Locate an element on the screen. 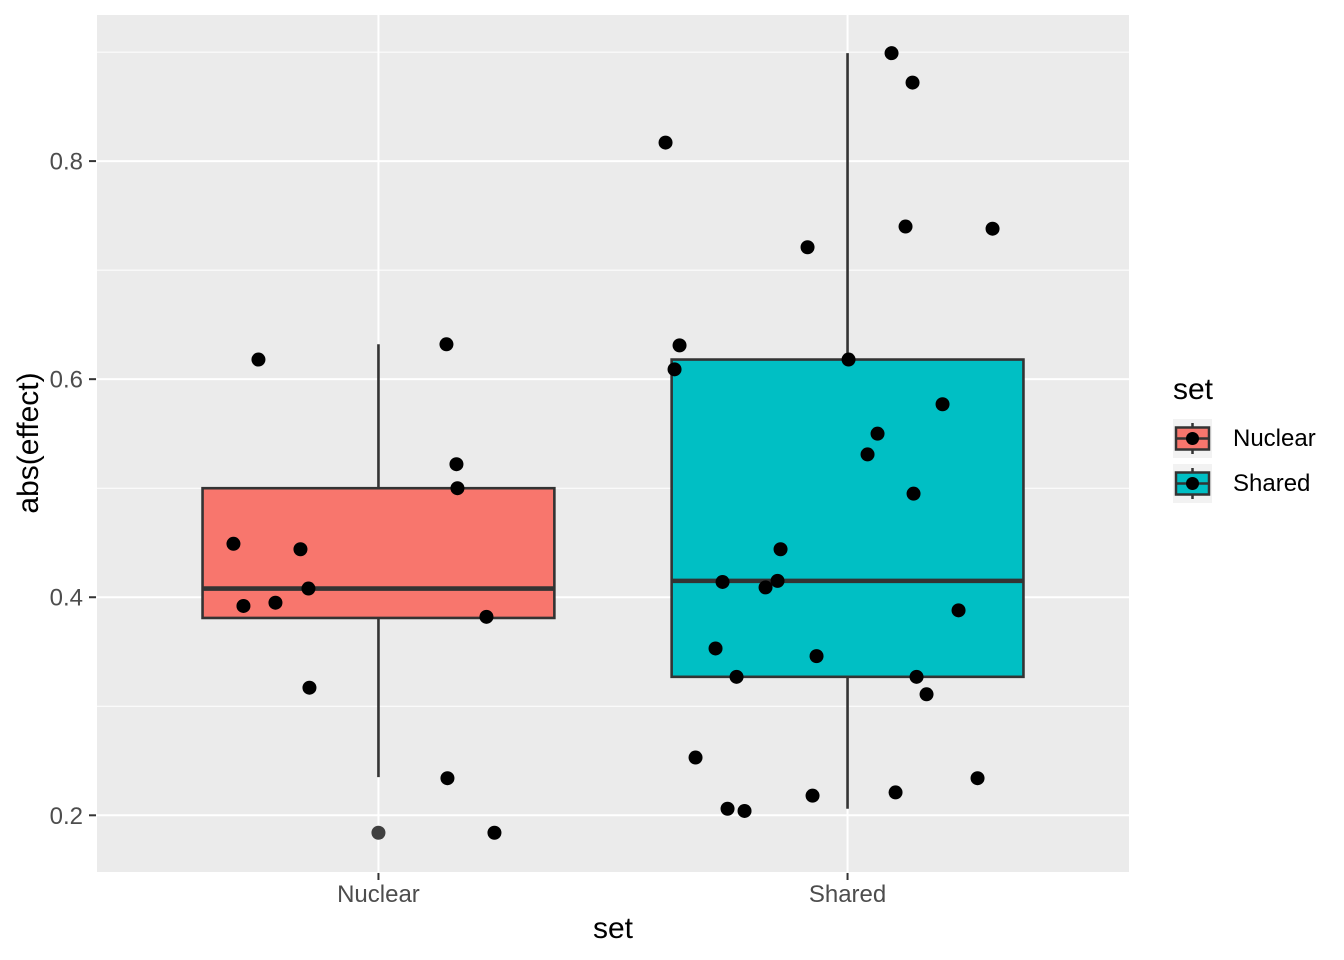 The width and height of the screenshot is (1344, 960). box-nuclear is located at coordinates (378, 553).